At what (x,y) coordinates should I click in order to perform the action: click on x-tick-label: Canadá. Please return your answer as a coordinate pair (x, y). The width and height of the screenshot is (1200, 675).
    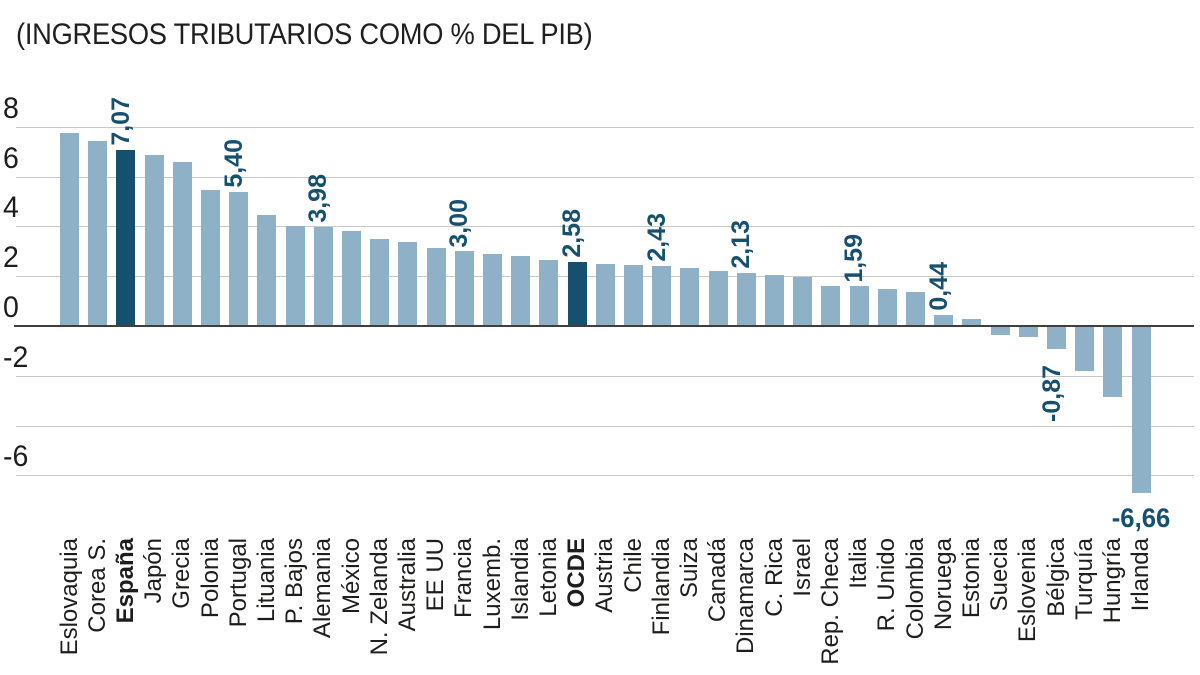
    Looking at the image, I should click on (718, 580).